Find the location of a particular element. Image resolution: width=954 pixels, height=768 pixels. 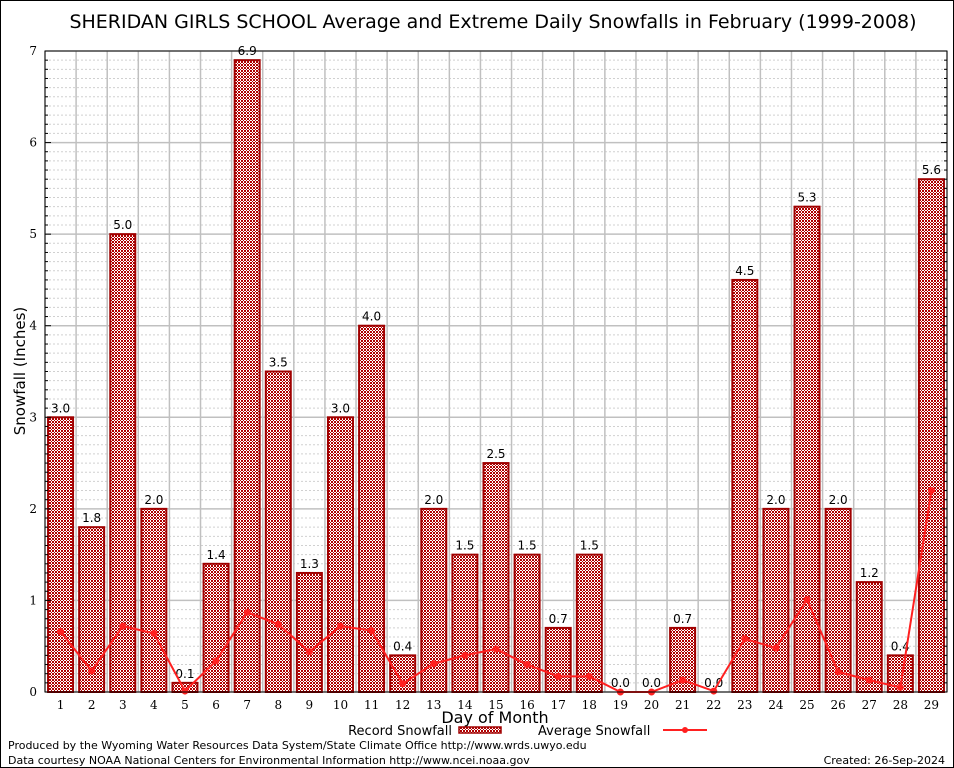

x-tick-label: 11 is located at coordinates (371, 705).